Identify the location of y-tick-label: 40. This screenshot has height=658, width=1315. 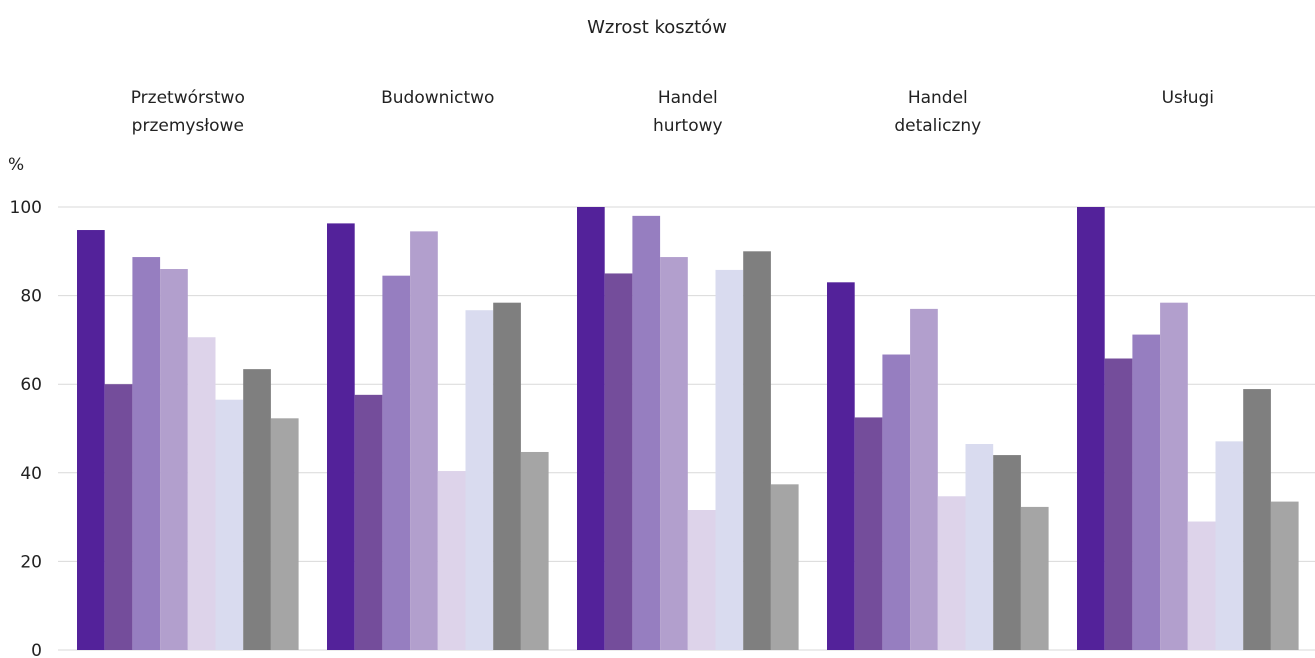
(31, 474).